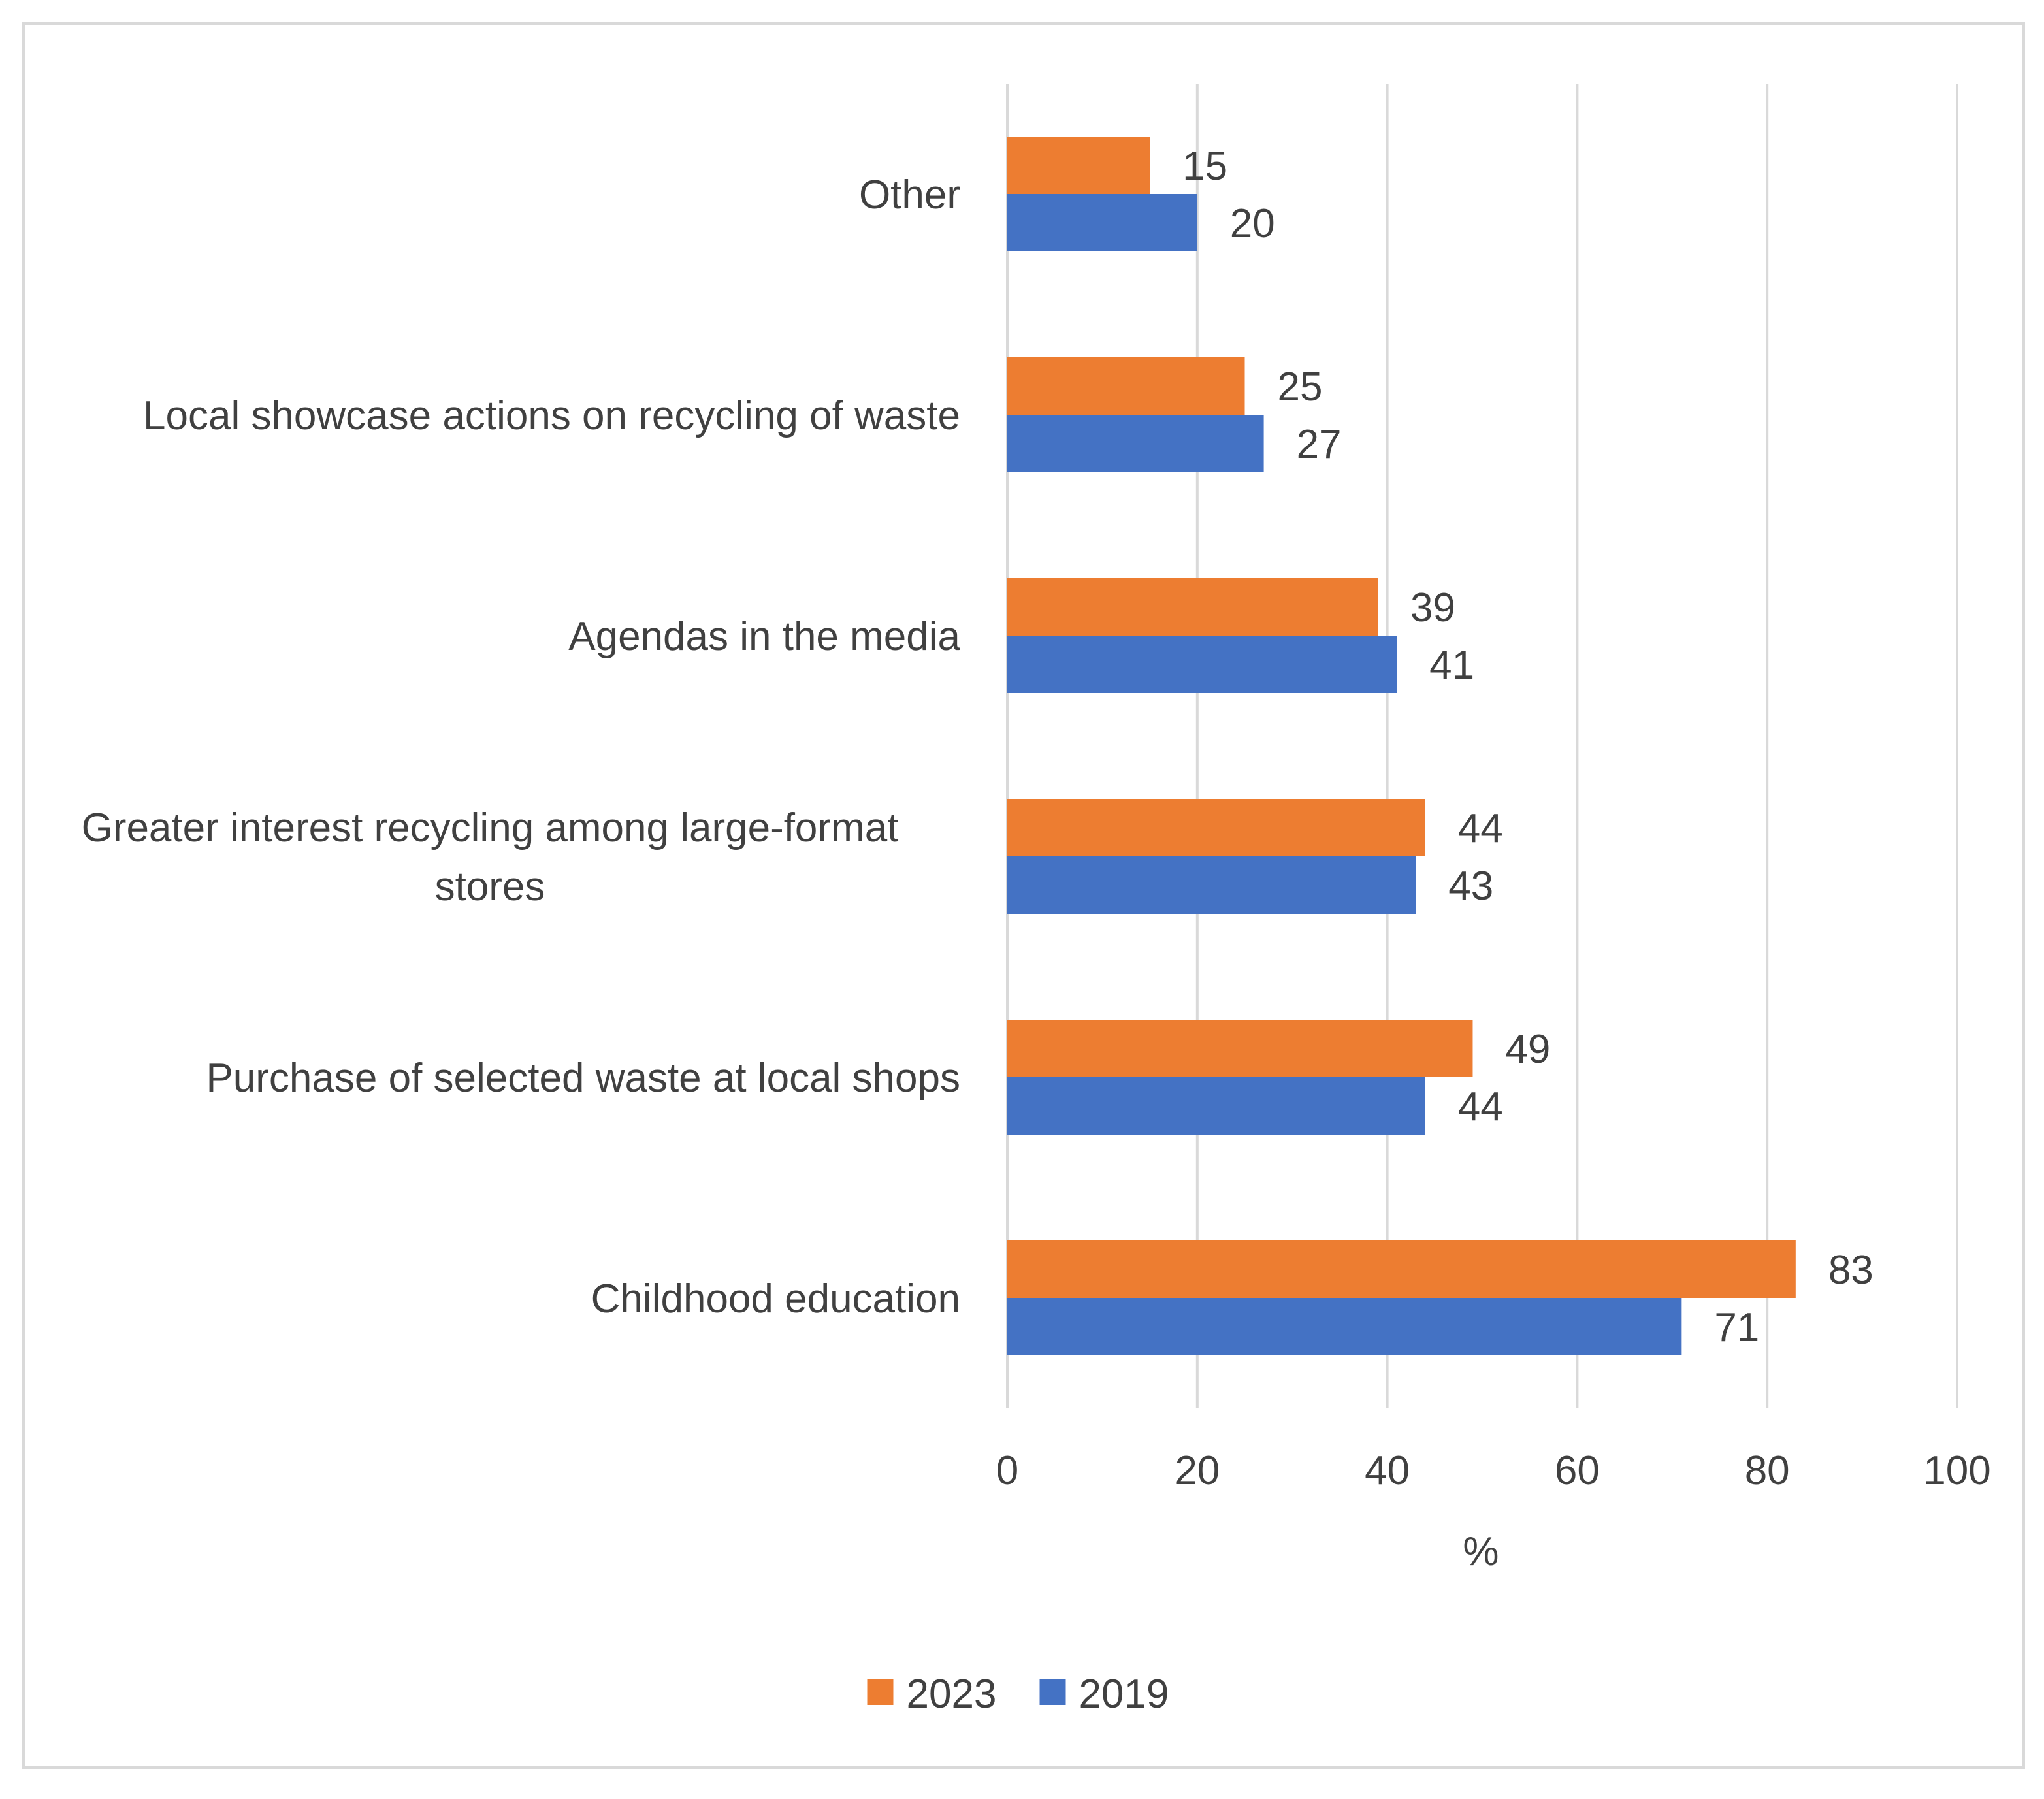  What do you see at coordinates (1767, 1470) in the screenshot?
I see `x-tick-label-80: 80` at bounding box center [1767, 1470].